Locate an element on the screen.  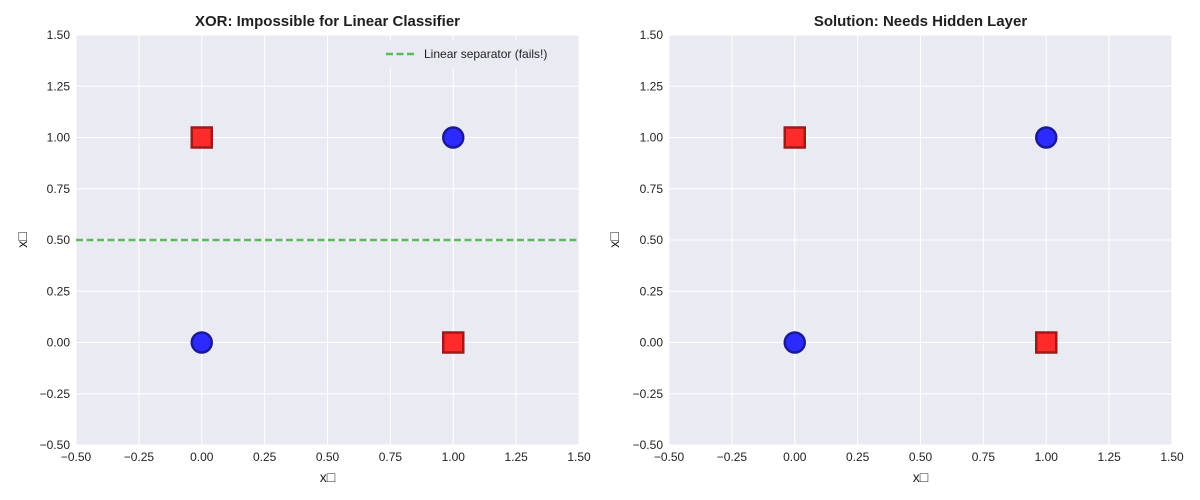
chart-title-left: XOR: Impossible for Linear Classifier is located at coordinates (327, 21).